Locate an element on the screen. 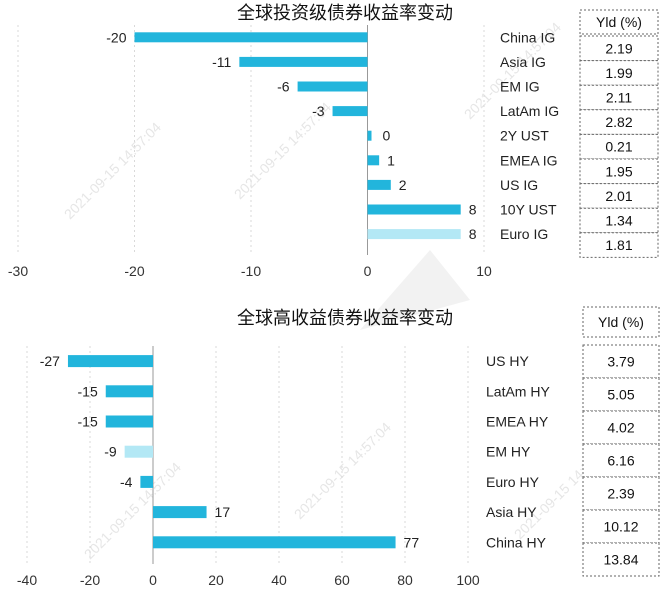 This screenshot has height=598, width=663. hy-data-label: -4 is located at coordinates (126, 482).